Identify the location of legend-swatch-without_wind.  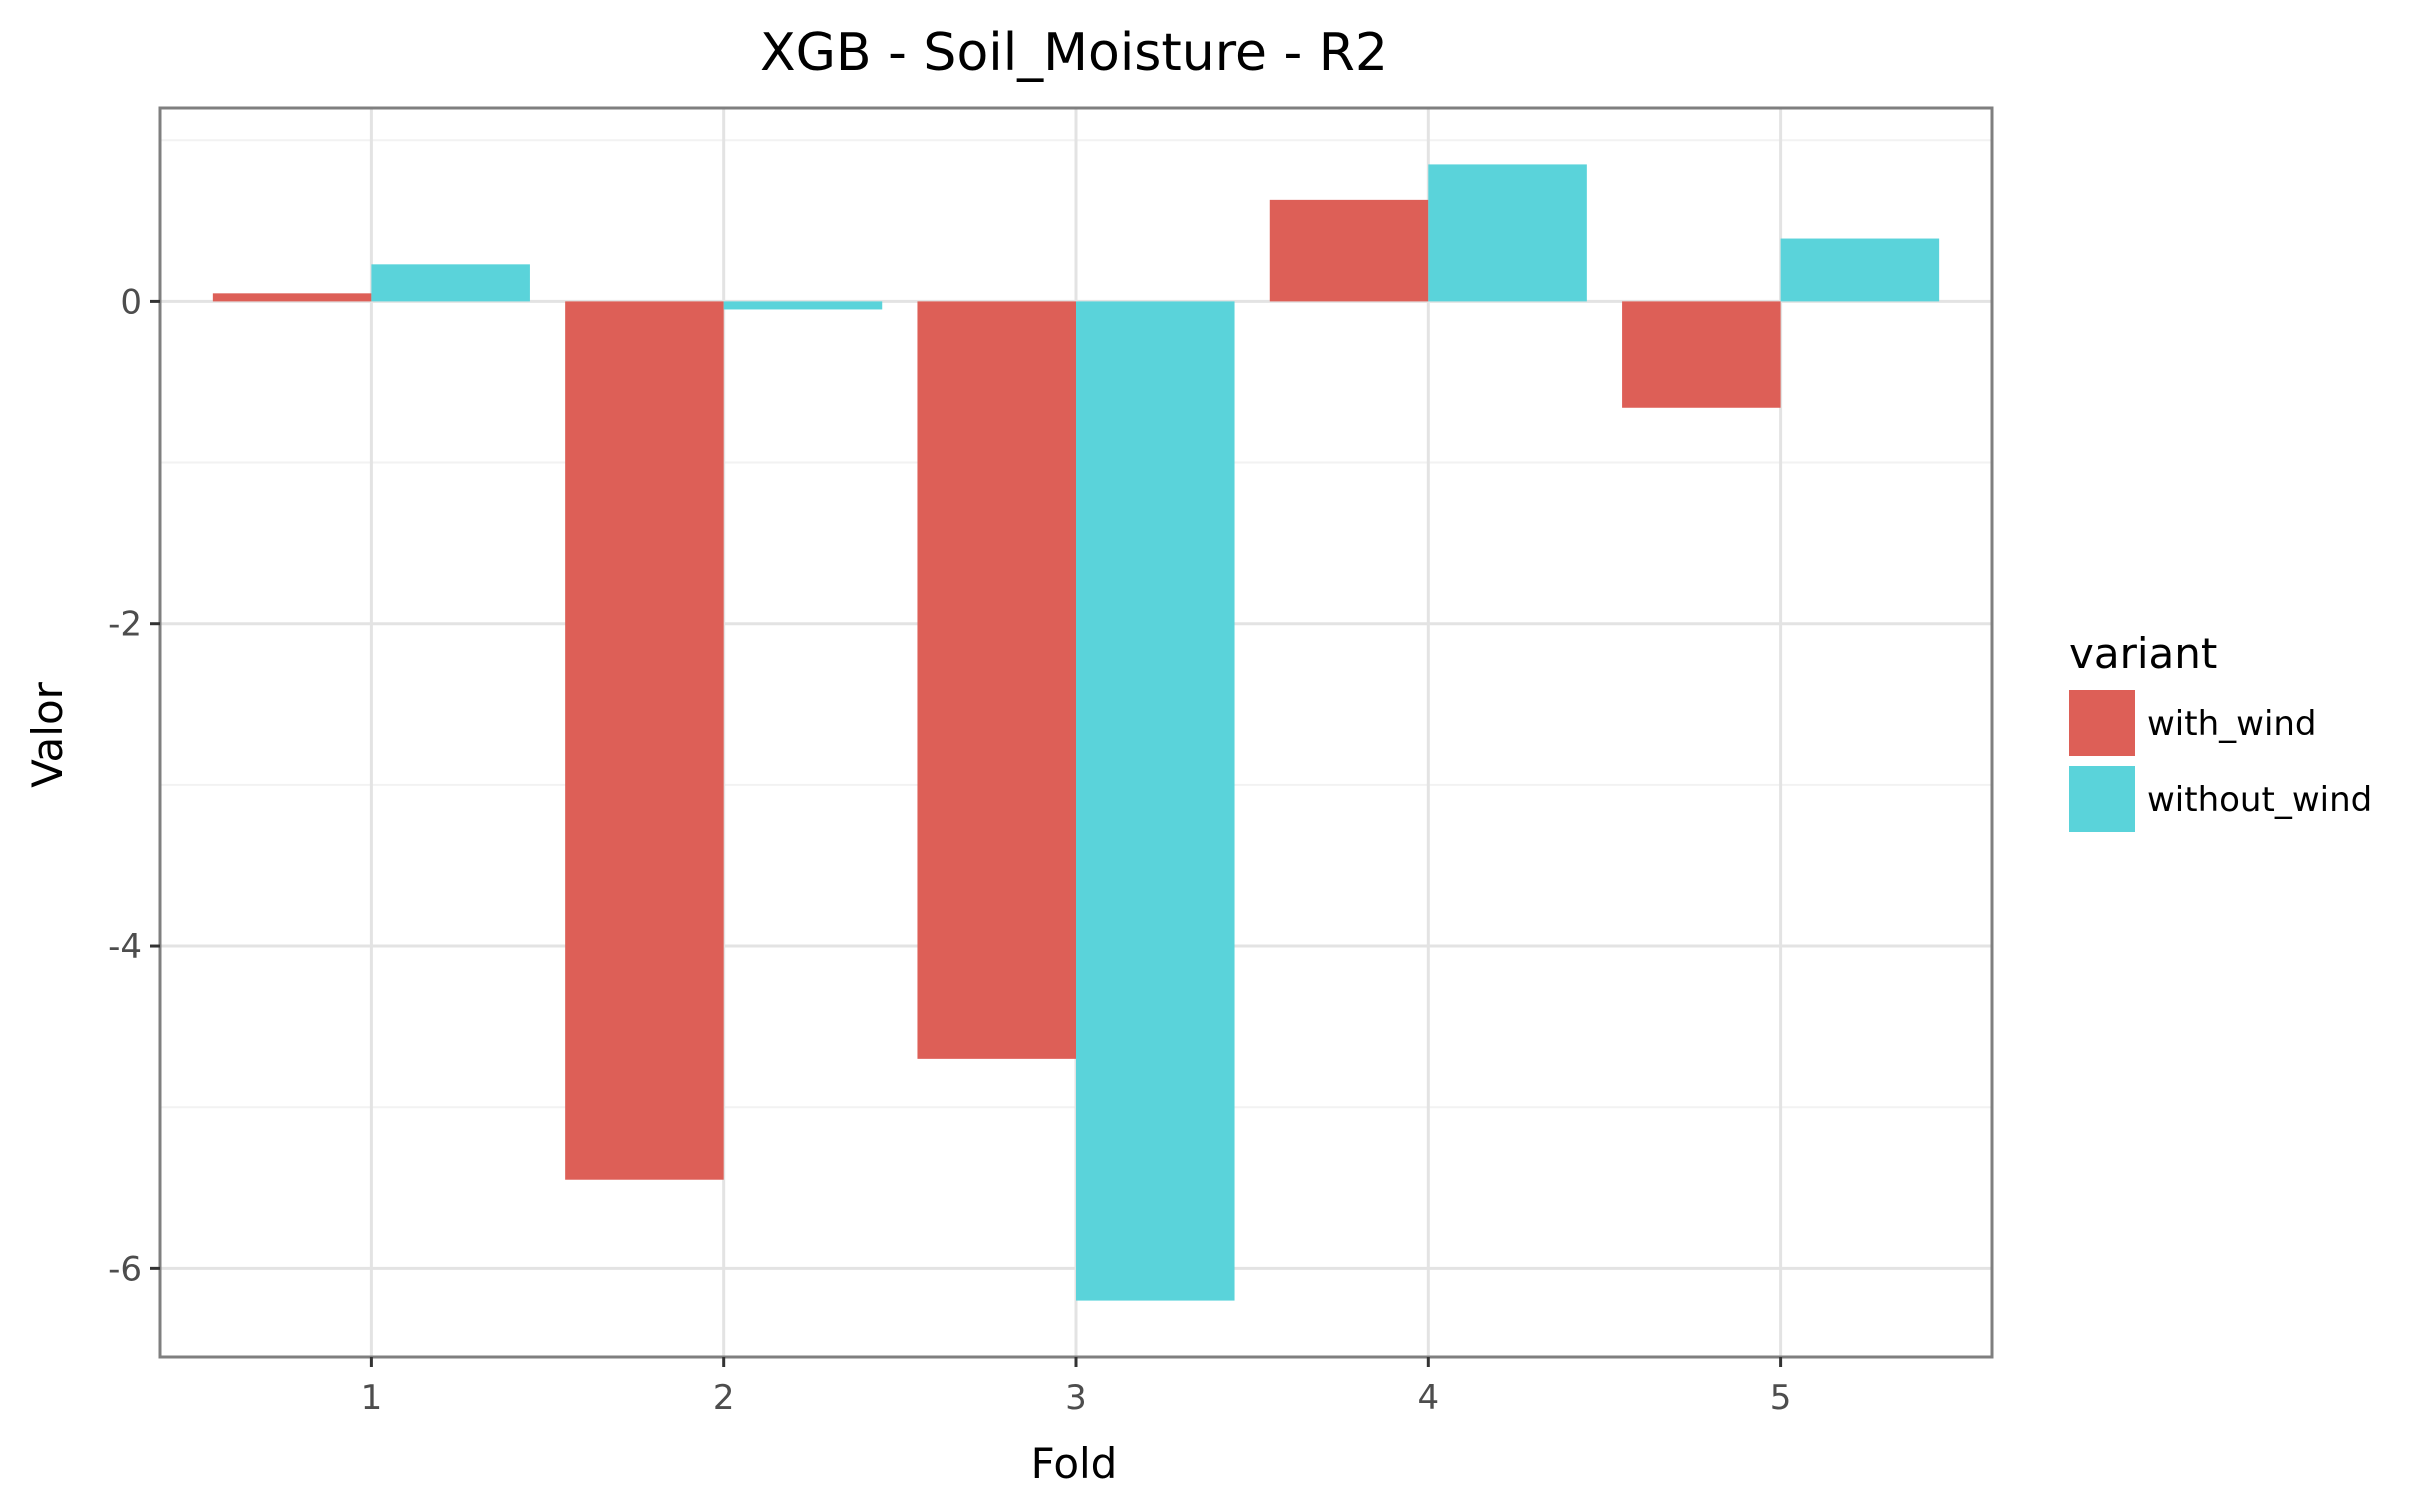
(2102, 799).